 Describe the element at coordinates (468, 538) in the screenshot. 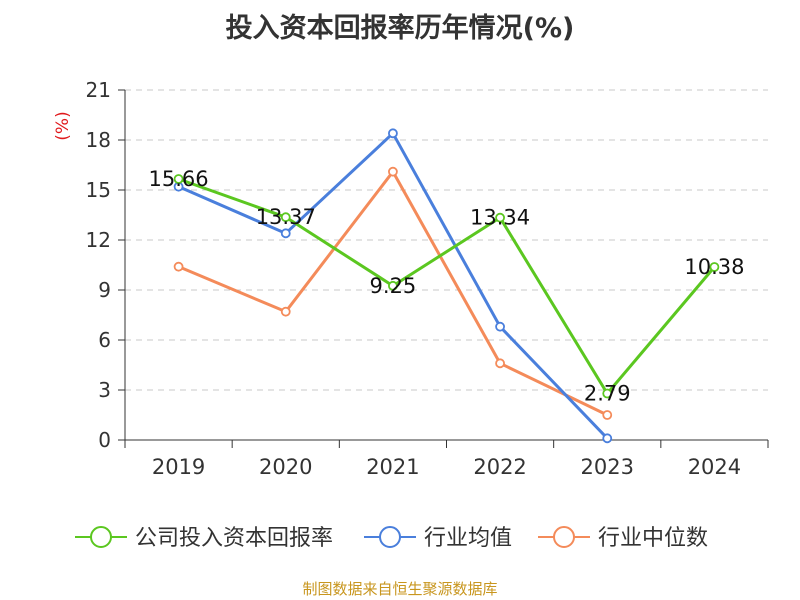

I see `legend-label: 行业均值` at that location.